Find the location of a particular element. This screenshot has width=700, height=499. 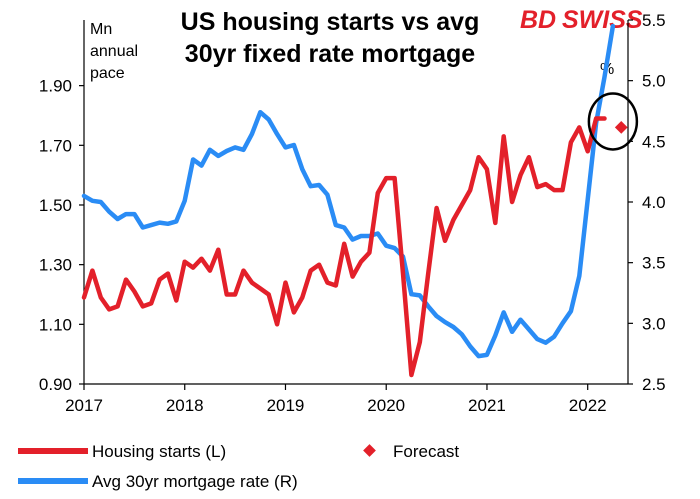

left-tick-label: 0.90 is located at coordinates (55, 384).